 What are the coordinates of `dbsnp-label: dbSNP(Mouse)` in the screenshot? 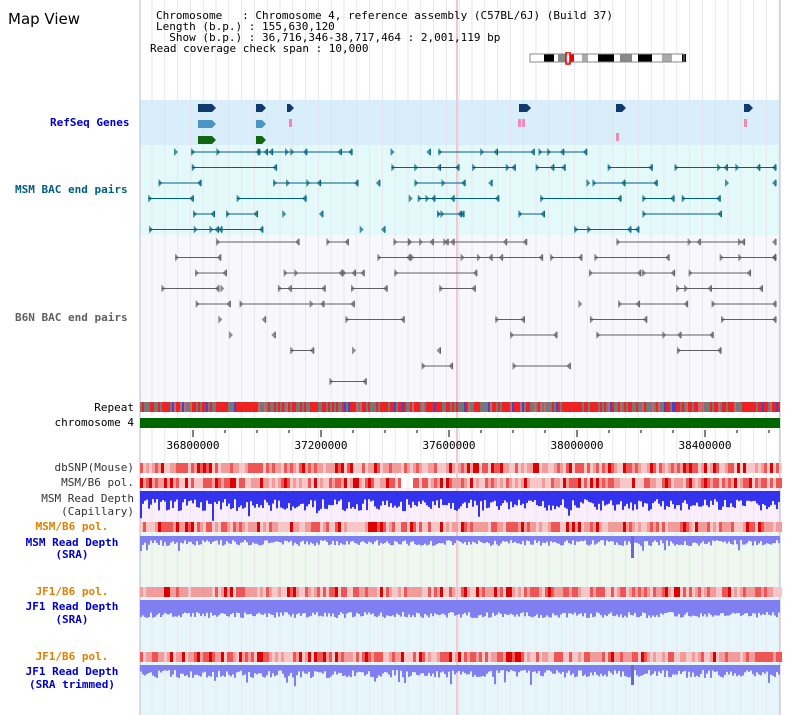 It's located at (94, 467).